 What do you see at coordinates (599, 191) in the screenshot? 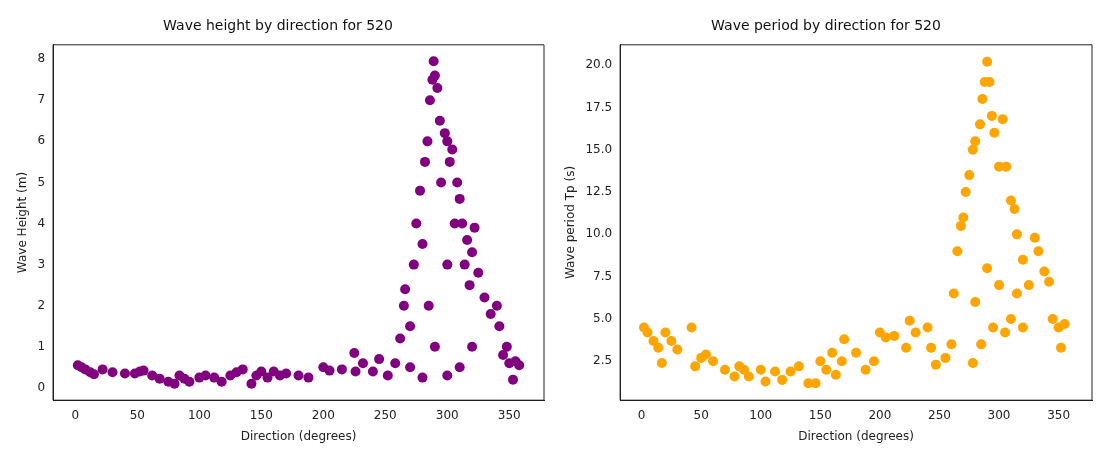
I see `y-tick-label: 12.5` at bounding box center [599, 191].